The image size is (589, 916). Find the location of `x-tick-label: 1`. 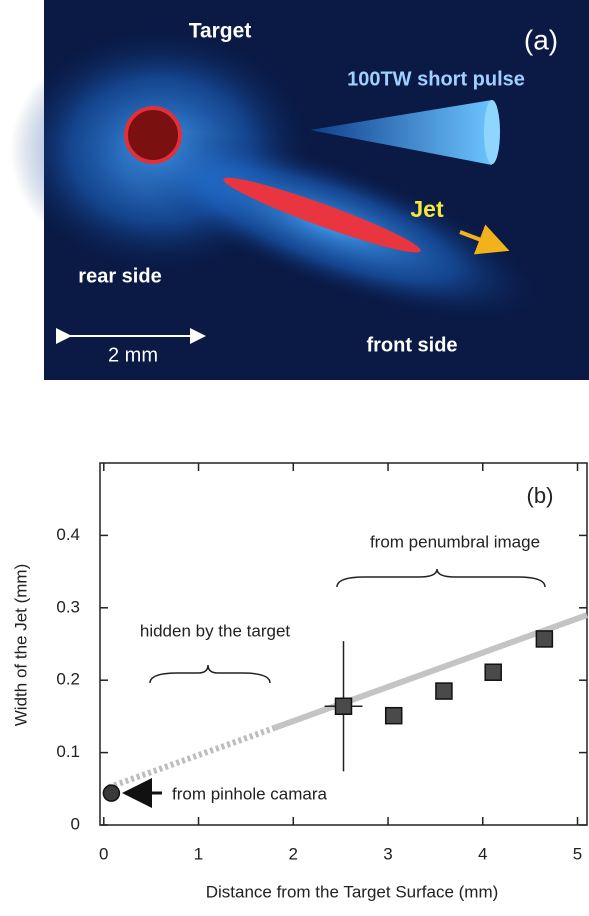

x-tick-label: 1 is located at coordinates (198, 853).